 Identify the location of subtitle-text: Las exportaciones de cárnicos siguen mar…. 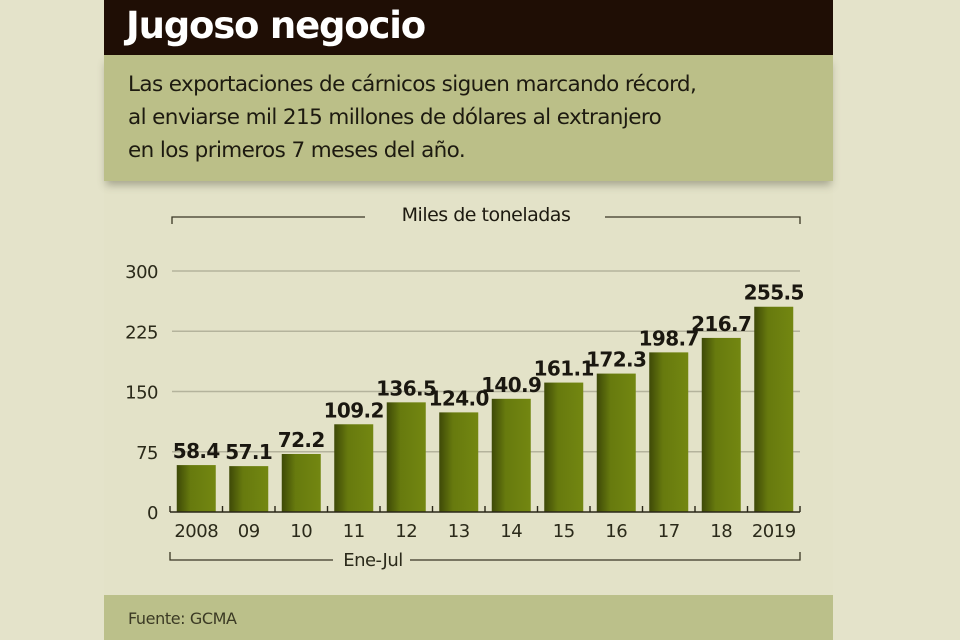
(412, 117).